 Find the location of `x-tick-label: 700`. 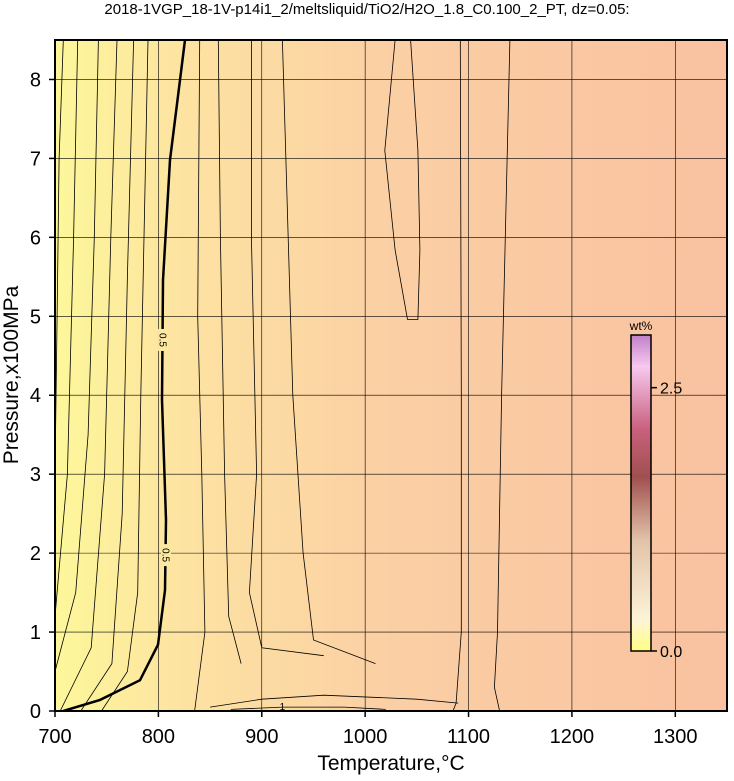

x-tick-label: 700 is located at coordinates (54, 737).